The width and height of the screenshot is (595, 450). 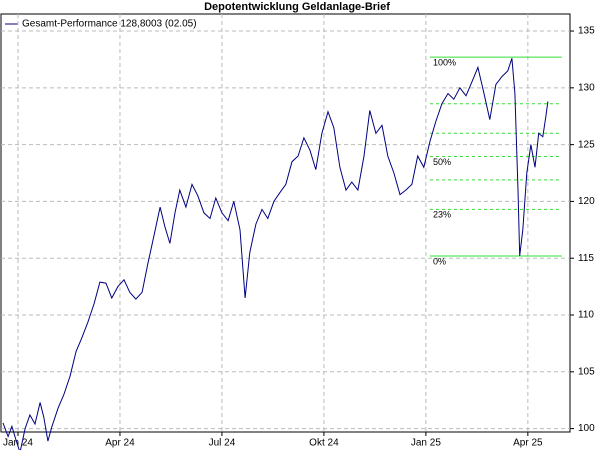 I want to click on fib-label: 23%, so click(x=442, y=215).